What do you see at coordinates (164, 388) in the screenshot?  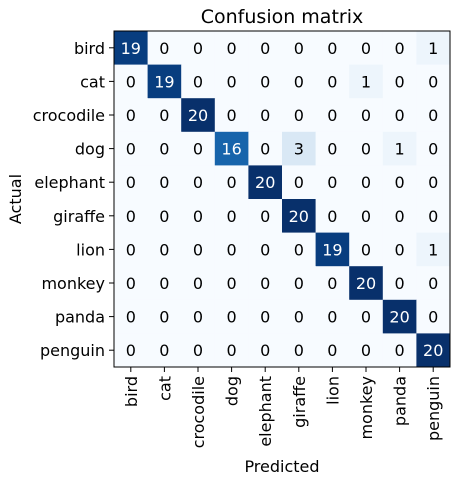 I see `x-tick-label: cat` at bounding box center [164, 388].